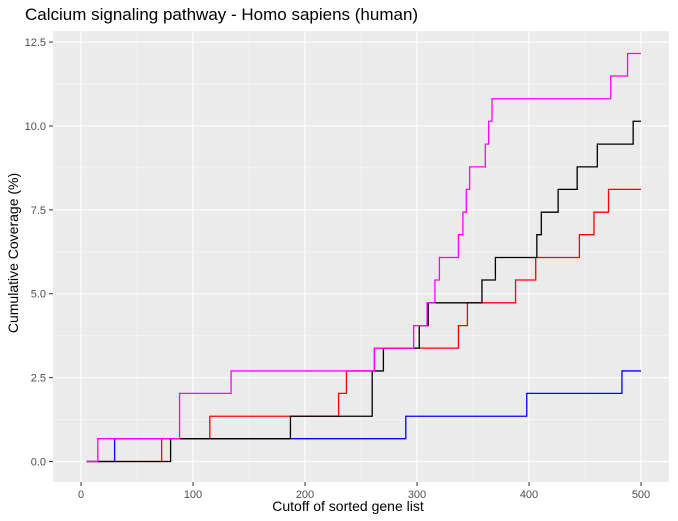 The width and height of the screenshot is (678, 521). What do you see at coordinates (38, 295) in the screenshot?
I see `y-tick-label: 5.0` at bounding box center [38, 295].